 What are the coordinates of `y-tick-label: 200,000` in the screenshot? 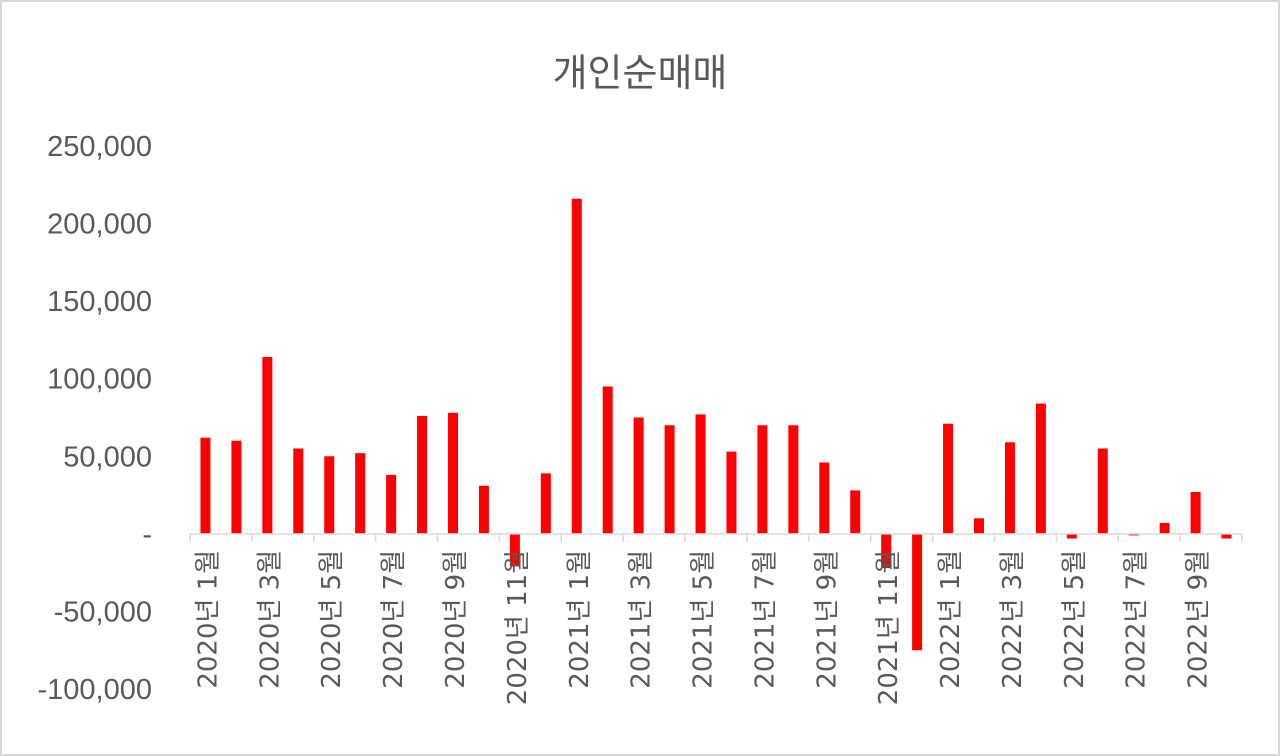 It's located at (99, 225).